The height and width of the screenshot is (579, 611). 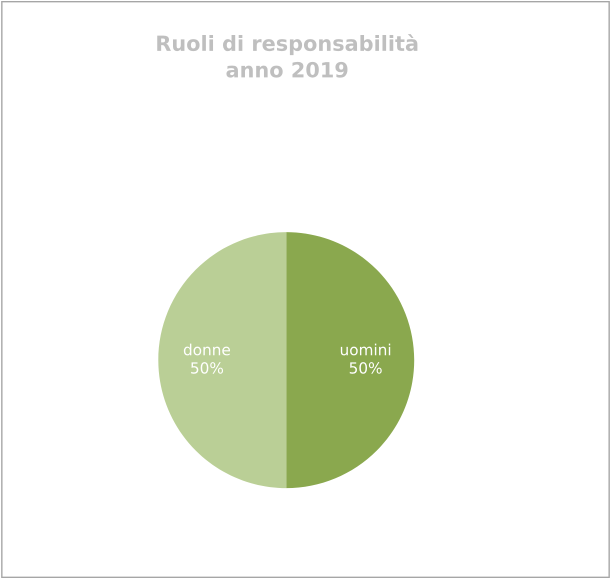 What do you see at coordinates (365, 350) in the screenshot?
I see `slice-label: uomini` at bounding box center [365, 350].